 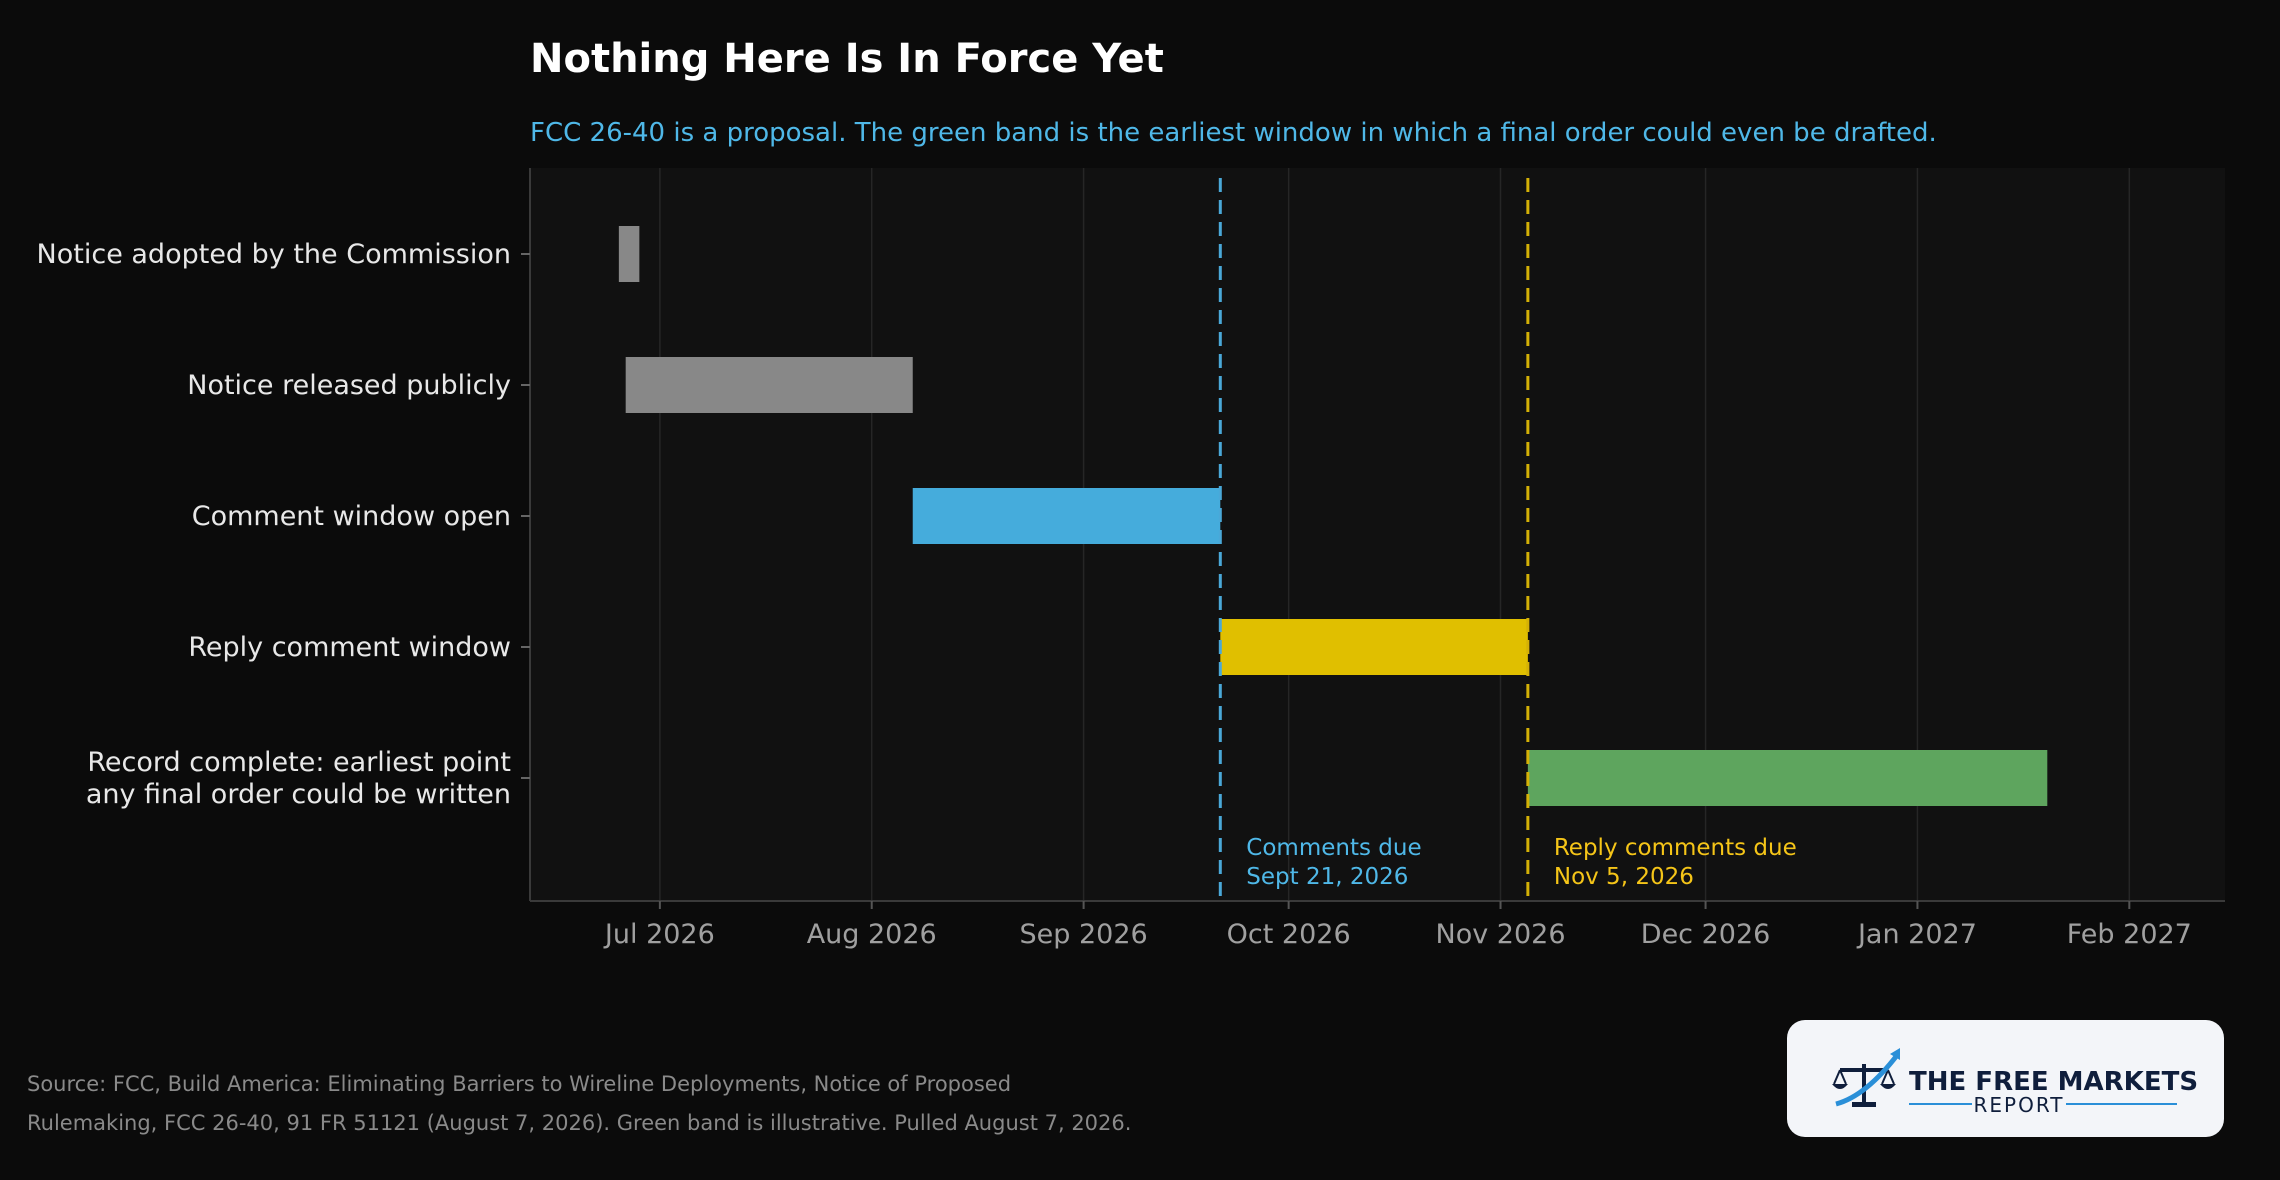 I want to click on deadline-annotation: Reply comments due, so click(x=1675, y=848).